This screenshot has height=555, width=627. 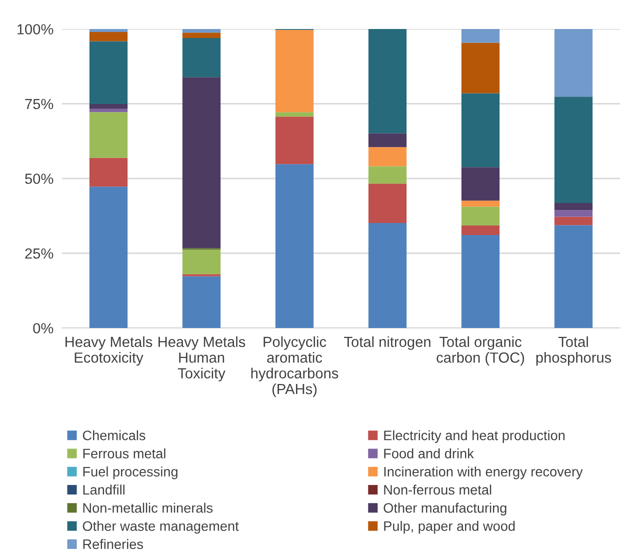 I want to click on legend-label: Fuel processing, so click(x=130, y=473).